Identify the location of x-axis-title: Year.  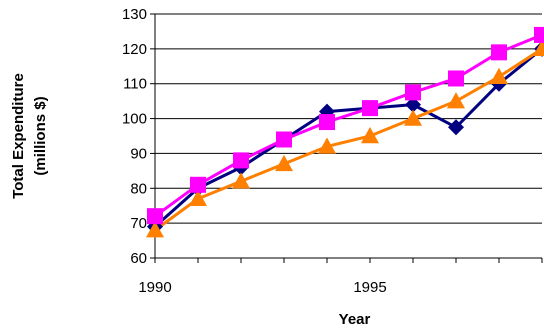
(355, 319).